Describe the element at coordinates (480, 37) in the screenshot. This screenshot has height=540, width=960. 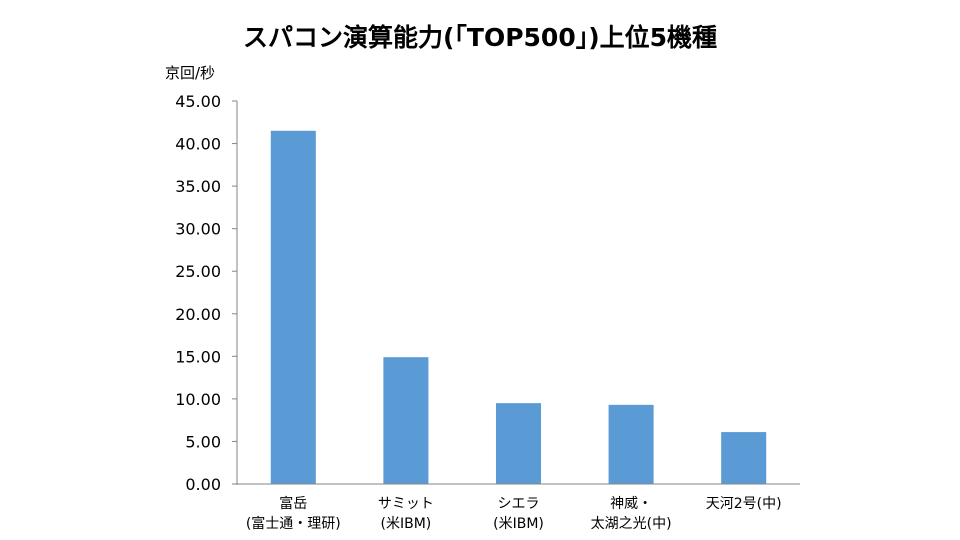
I see `chart-title: スパコン演算能力(「TOP500」)上位5機種` at that location.